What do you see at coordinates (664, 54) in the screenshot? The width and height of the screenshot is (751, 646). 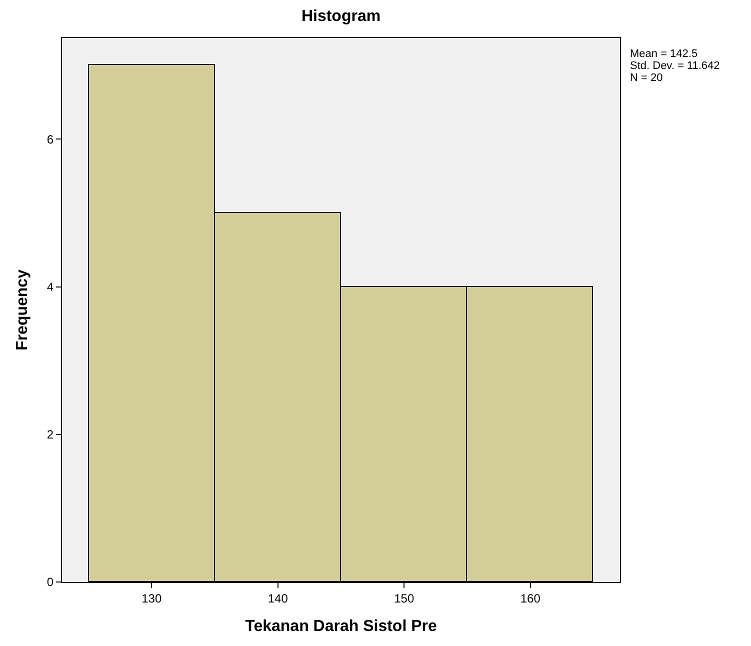 I see `text: Mean = 142.5` at bounding box center [664, 54].